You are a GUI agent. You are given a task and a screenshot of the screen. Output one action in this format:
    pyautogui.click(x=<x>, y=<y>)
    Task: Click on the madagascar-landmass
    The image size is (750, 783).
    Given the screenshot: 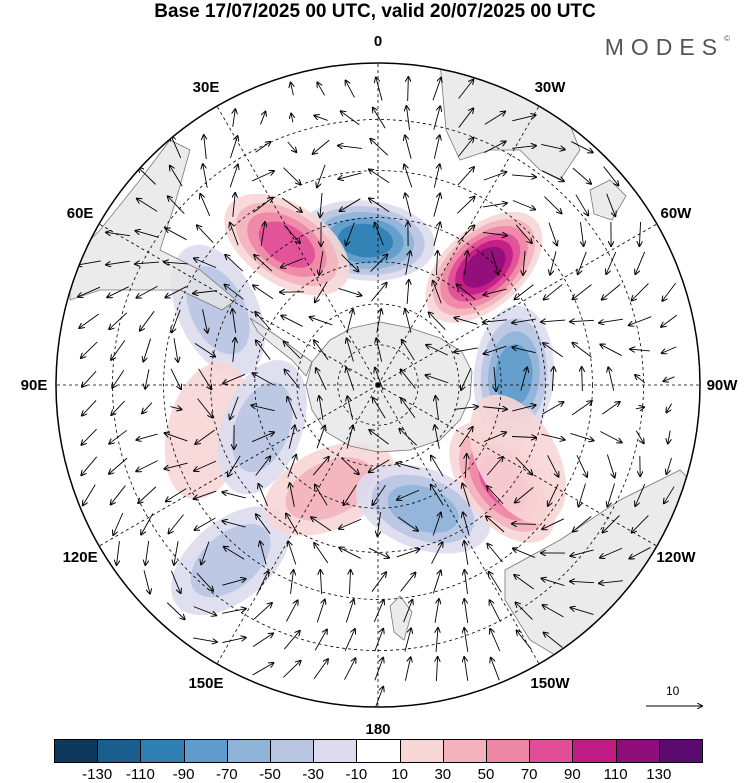 What is the action you would take?
    pyautogui.click(x=608, y=200)
    